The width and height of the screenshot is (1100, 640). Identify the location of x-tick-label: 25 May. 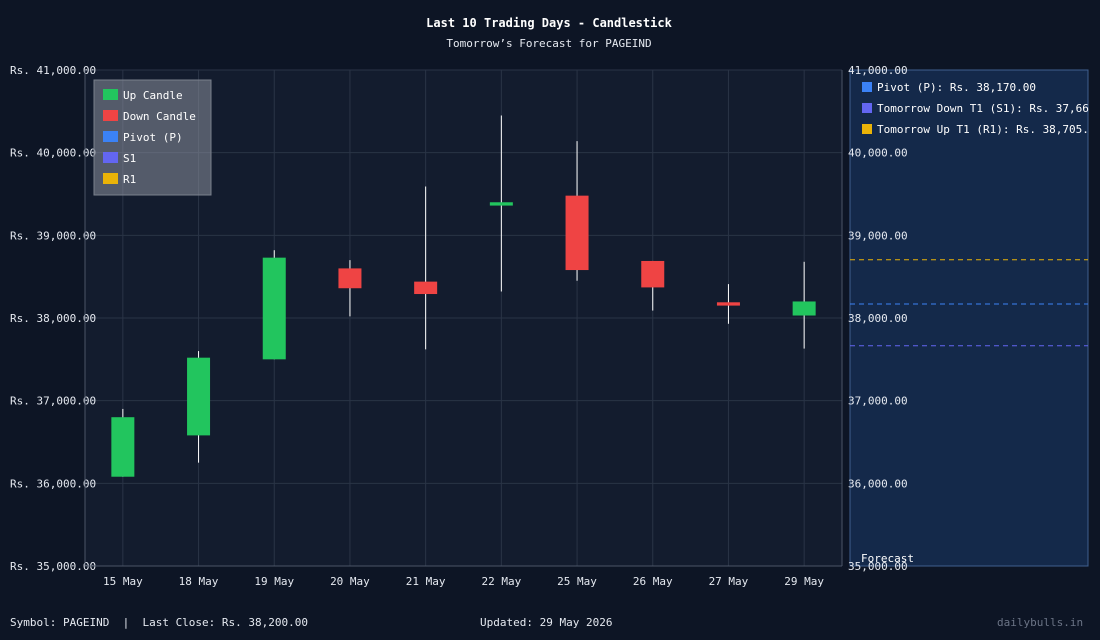
(577, 581).